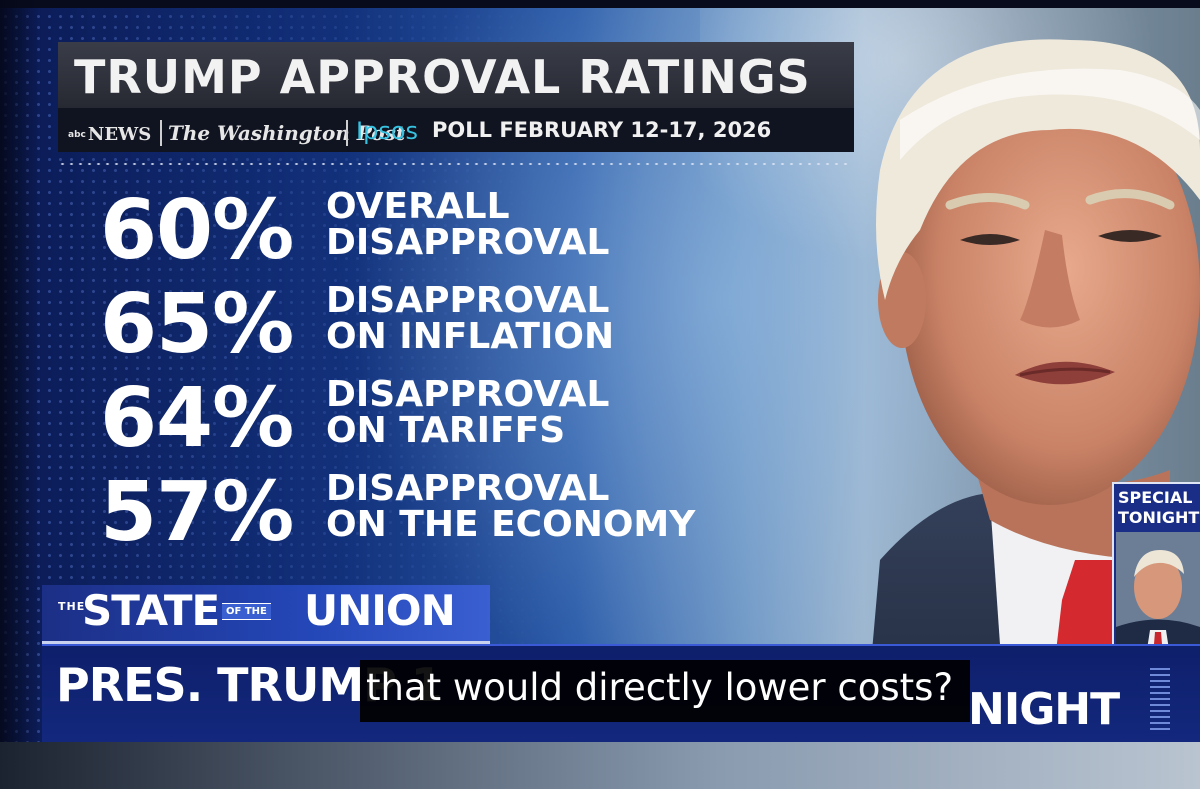 Image resolution: width=1200 pixels, height=789 pixels. I want to click on source-bar, so click(456, 130).